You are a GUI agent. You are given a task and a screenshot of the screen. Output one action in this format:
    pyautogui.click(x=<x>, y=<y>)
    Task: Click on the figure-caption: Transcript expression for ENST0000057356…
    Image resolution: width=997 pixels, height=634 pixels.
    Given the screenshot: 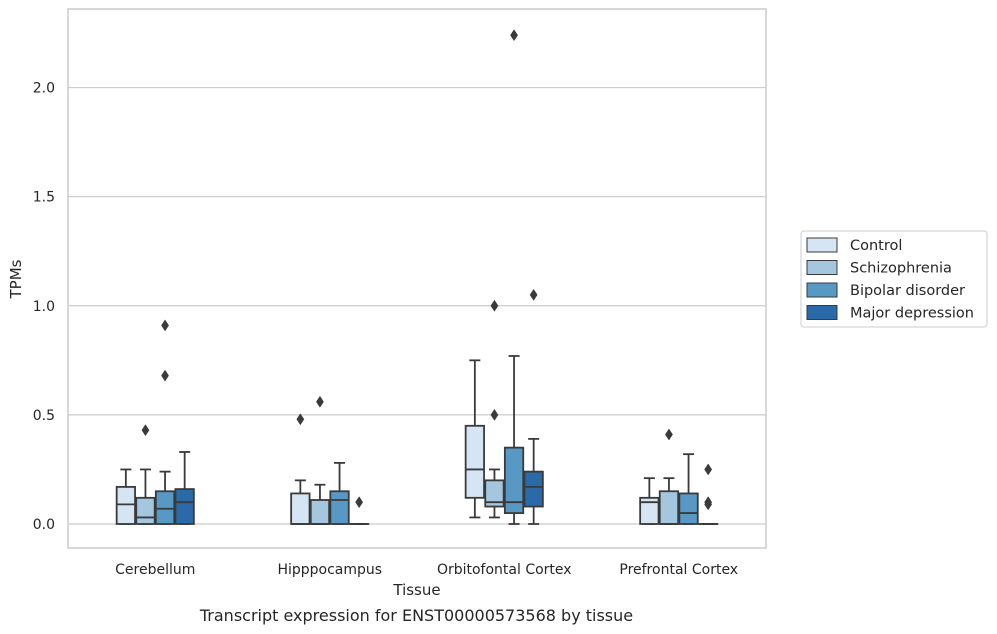 What is the action you would take?
    pyautogui.click(x=416, y=615)
    